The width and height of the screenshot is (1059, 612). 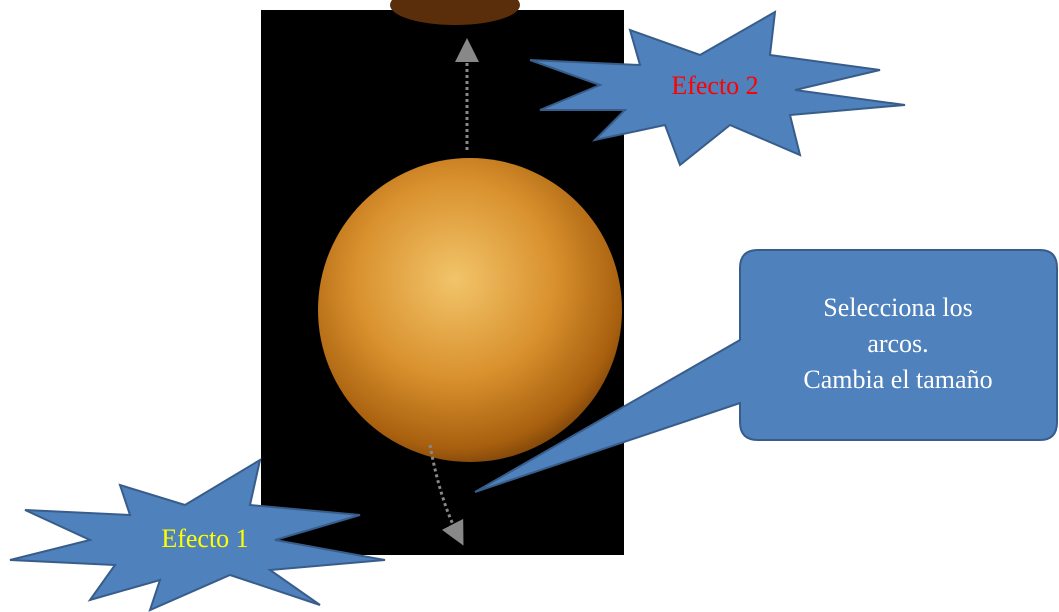 I want to click on starburst-label: Efecto 1, so click(x=204, y=538).